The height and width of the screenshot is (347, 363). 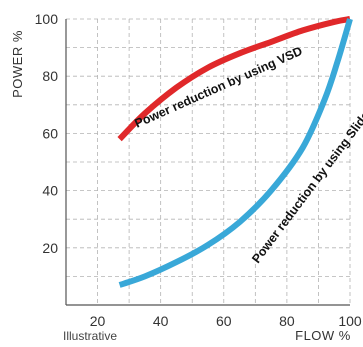 What do you see at coordinates (47, 19) in the screenshot?
I see `y-tick-label: 100` at bounding box center [47, 19].